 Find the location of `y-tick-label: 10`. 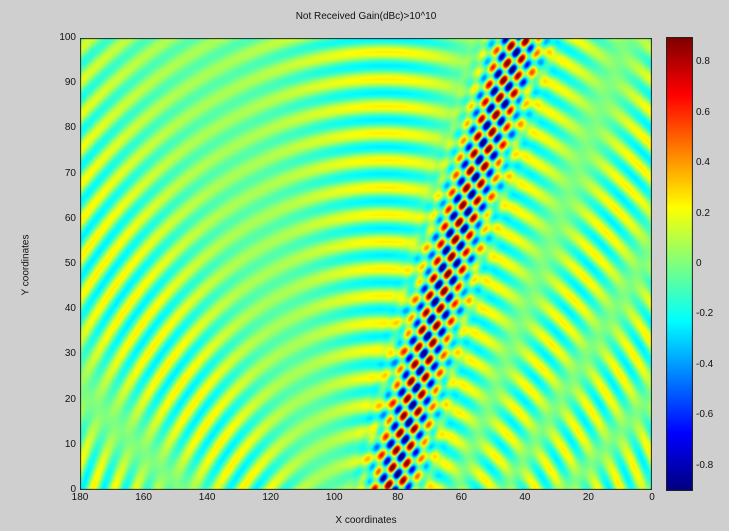

y-tick-label: 10 is located at coordinates (70, 444).